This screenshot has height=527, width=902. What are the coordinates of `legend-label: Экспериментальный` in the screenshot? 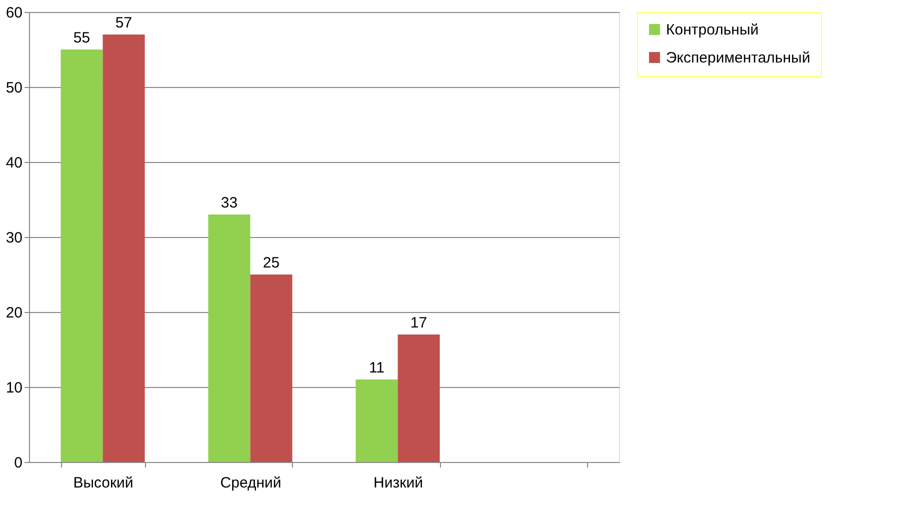 It's located at (738, 58).